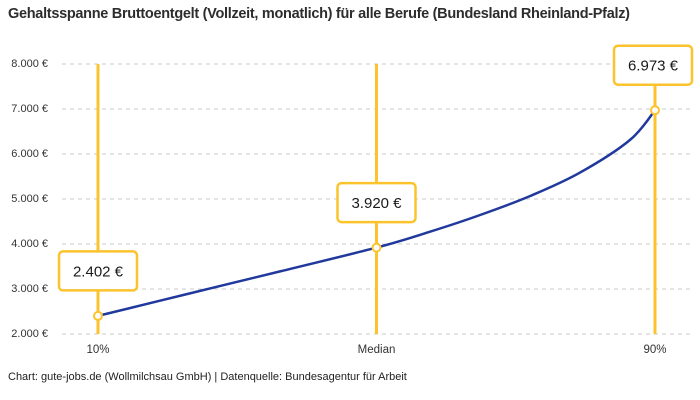 This screenshot has height=400, width=700. Describe the element at coordinates (29, 64) in the screenshot. I see `y-axis-tick-label: 8.000 €` at that location.